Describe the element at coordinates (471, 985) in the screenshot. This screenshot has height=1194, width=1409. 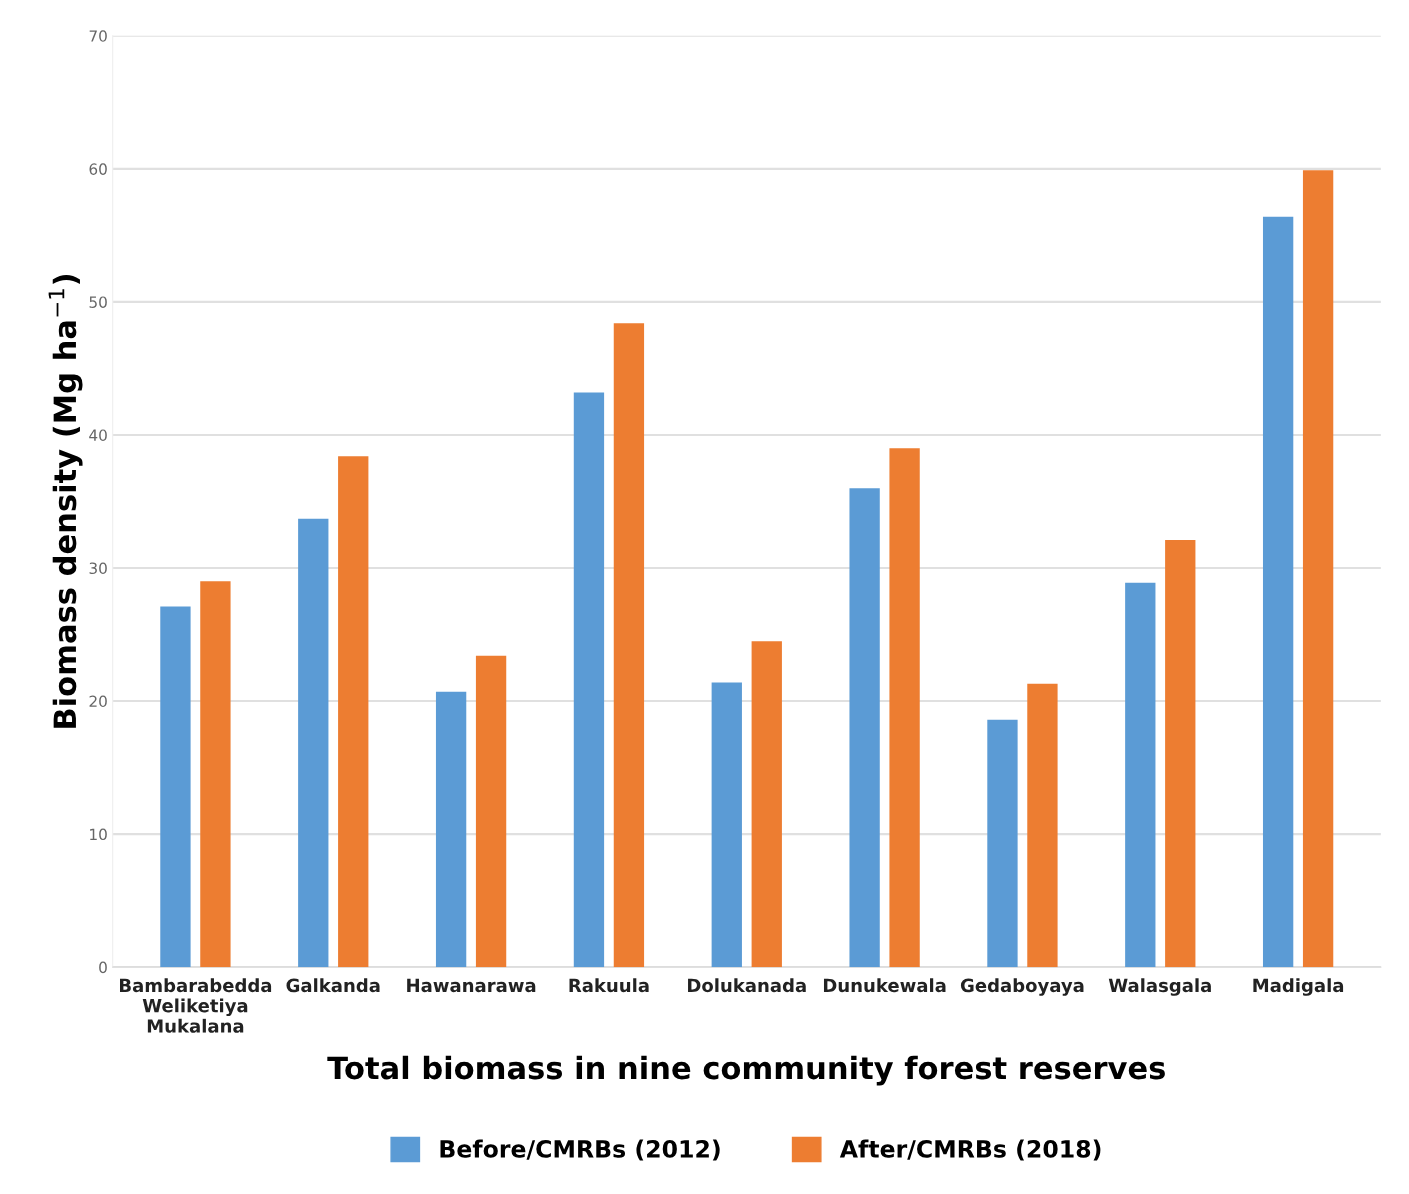
I see `x-tick-label: Hawanarawa` at that location.